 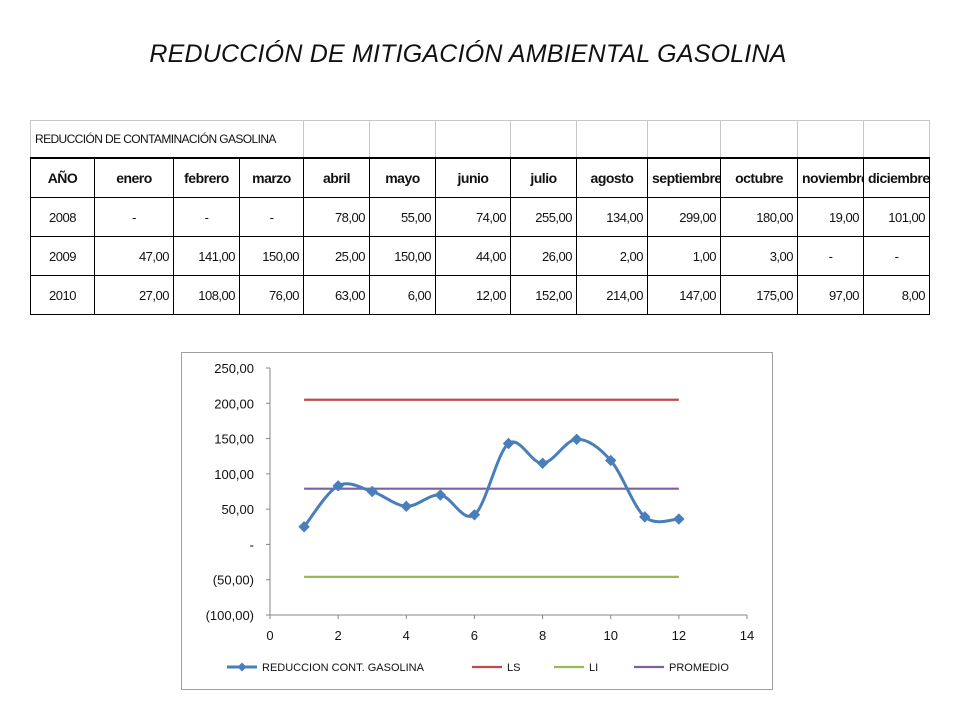 What do you see at coordinates (234, 368) in the screenshot?
I see `y-tick-label: 250,00` at bounding box center [234, 368].